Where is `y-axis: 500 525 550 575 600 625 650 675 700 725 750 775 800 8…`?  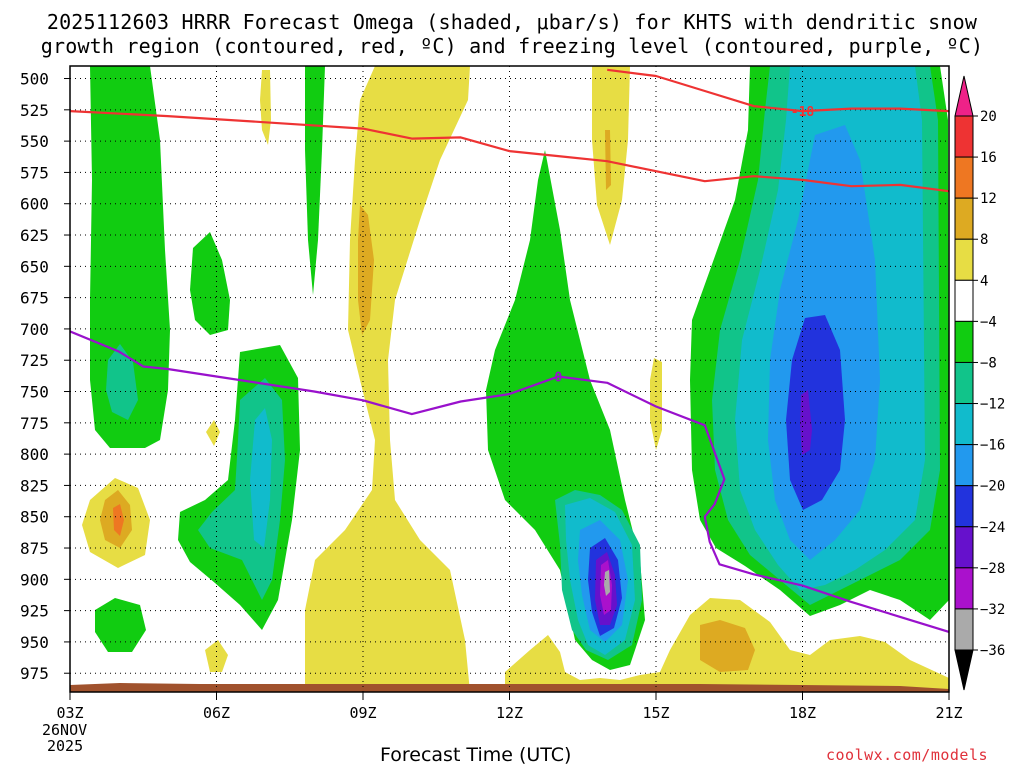 y-axis: 500 525 550 575 600 625 650 675 700 725 750 775 800 8… is located at coordinates (45, 376).